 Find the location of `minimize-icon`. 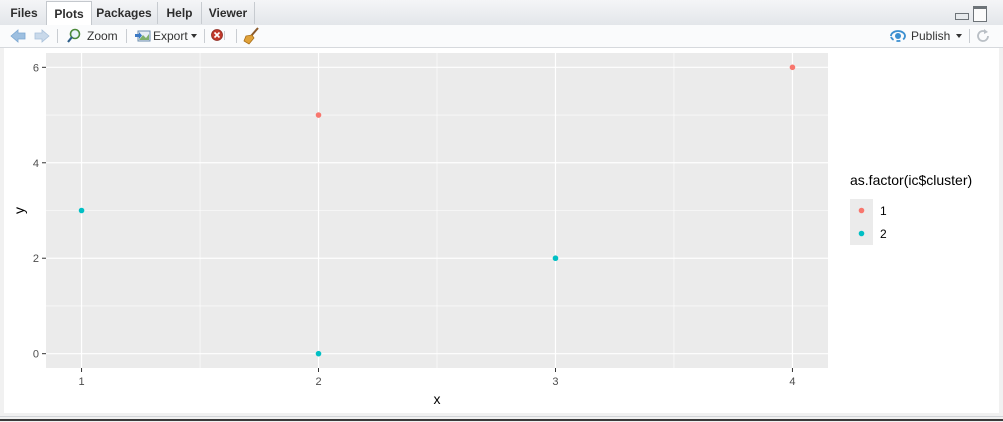

minimize-icon is located at coordinates (962, 16).